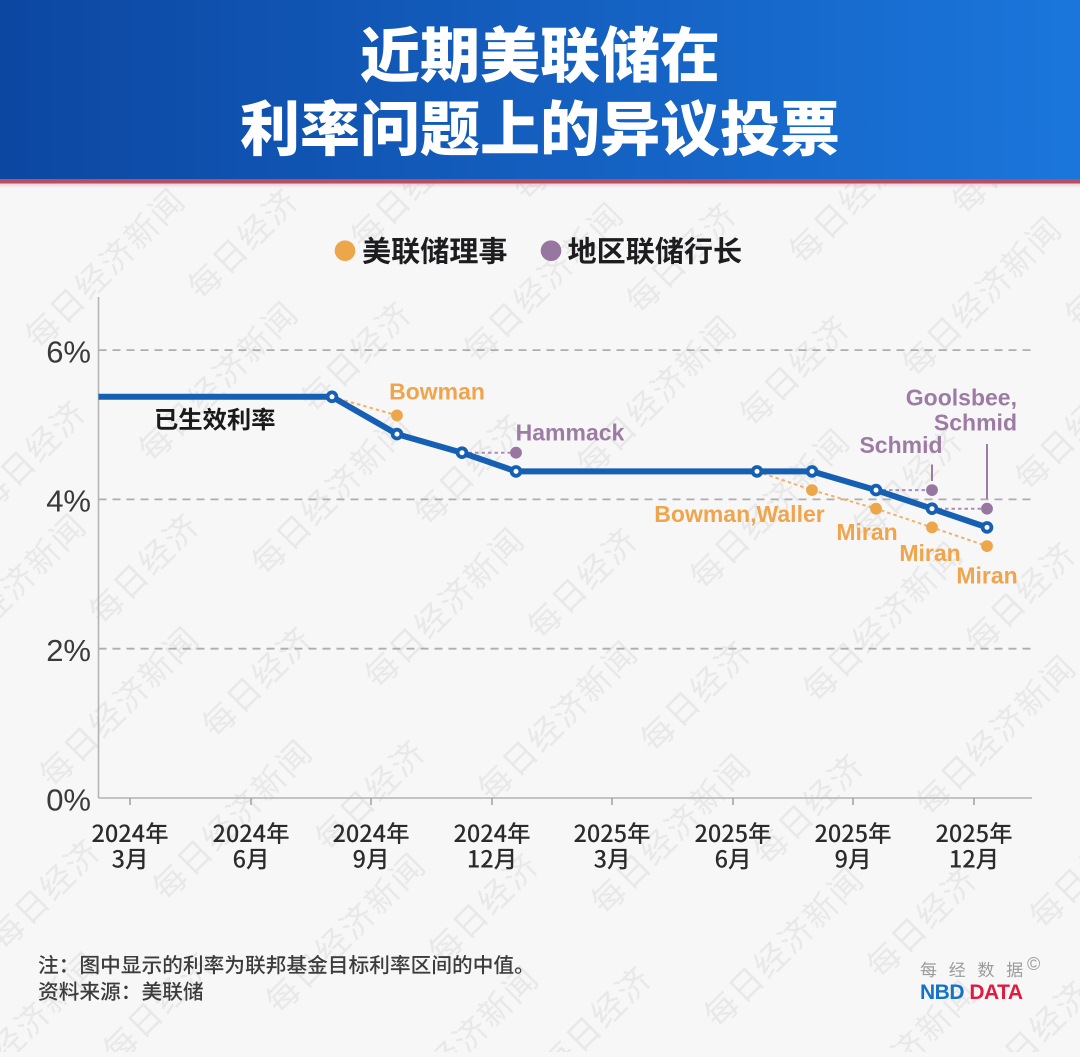 This screenshot has height=1057, width=1080. What do you see at coordinates (437, 391) in the screenshot?
I see `svg-text: Bowman` at bounding box center [437, 391].